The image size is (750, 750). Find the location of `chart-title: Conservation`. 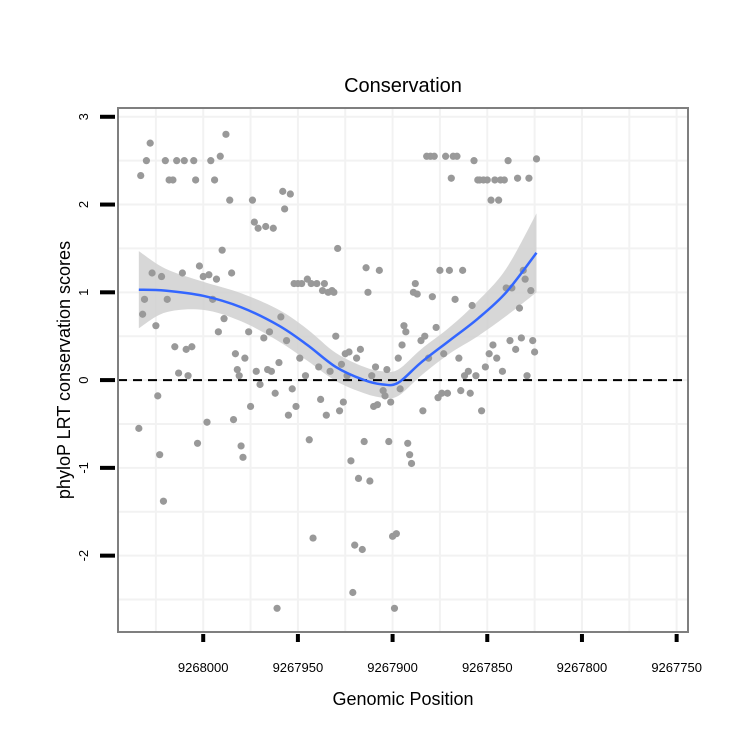

chart-title: Conservation is located at coordinates (403, 86).